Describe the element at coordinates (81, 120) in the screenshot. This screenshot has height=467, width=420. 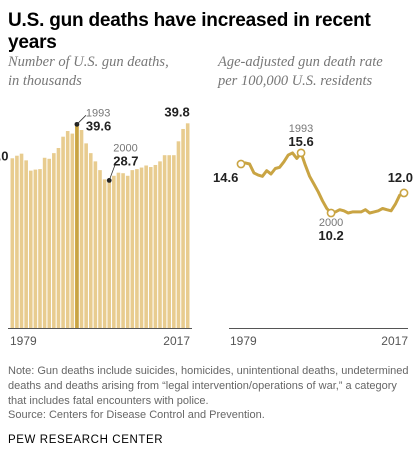
I see `bar-peak-leader` at that location.